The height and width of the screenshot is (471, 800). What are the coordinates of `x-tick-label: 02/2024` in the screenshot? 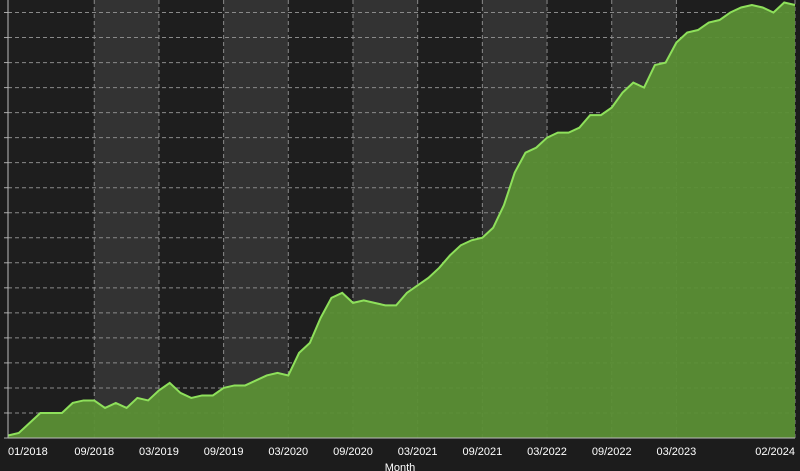 It's located at (775, 452).